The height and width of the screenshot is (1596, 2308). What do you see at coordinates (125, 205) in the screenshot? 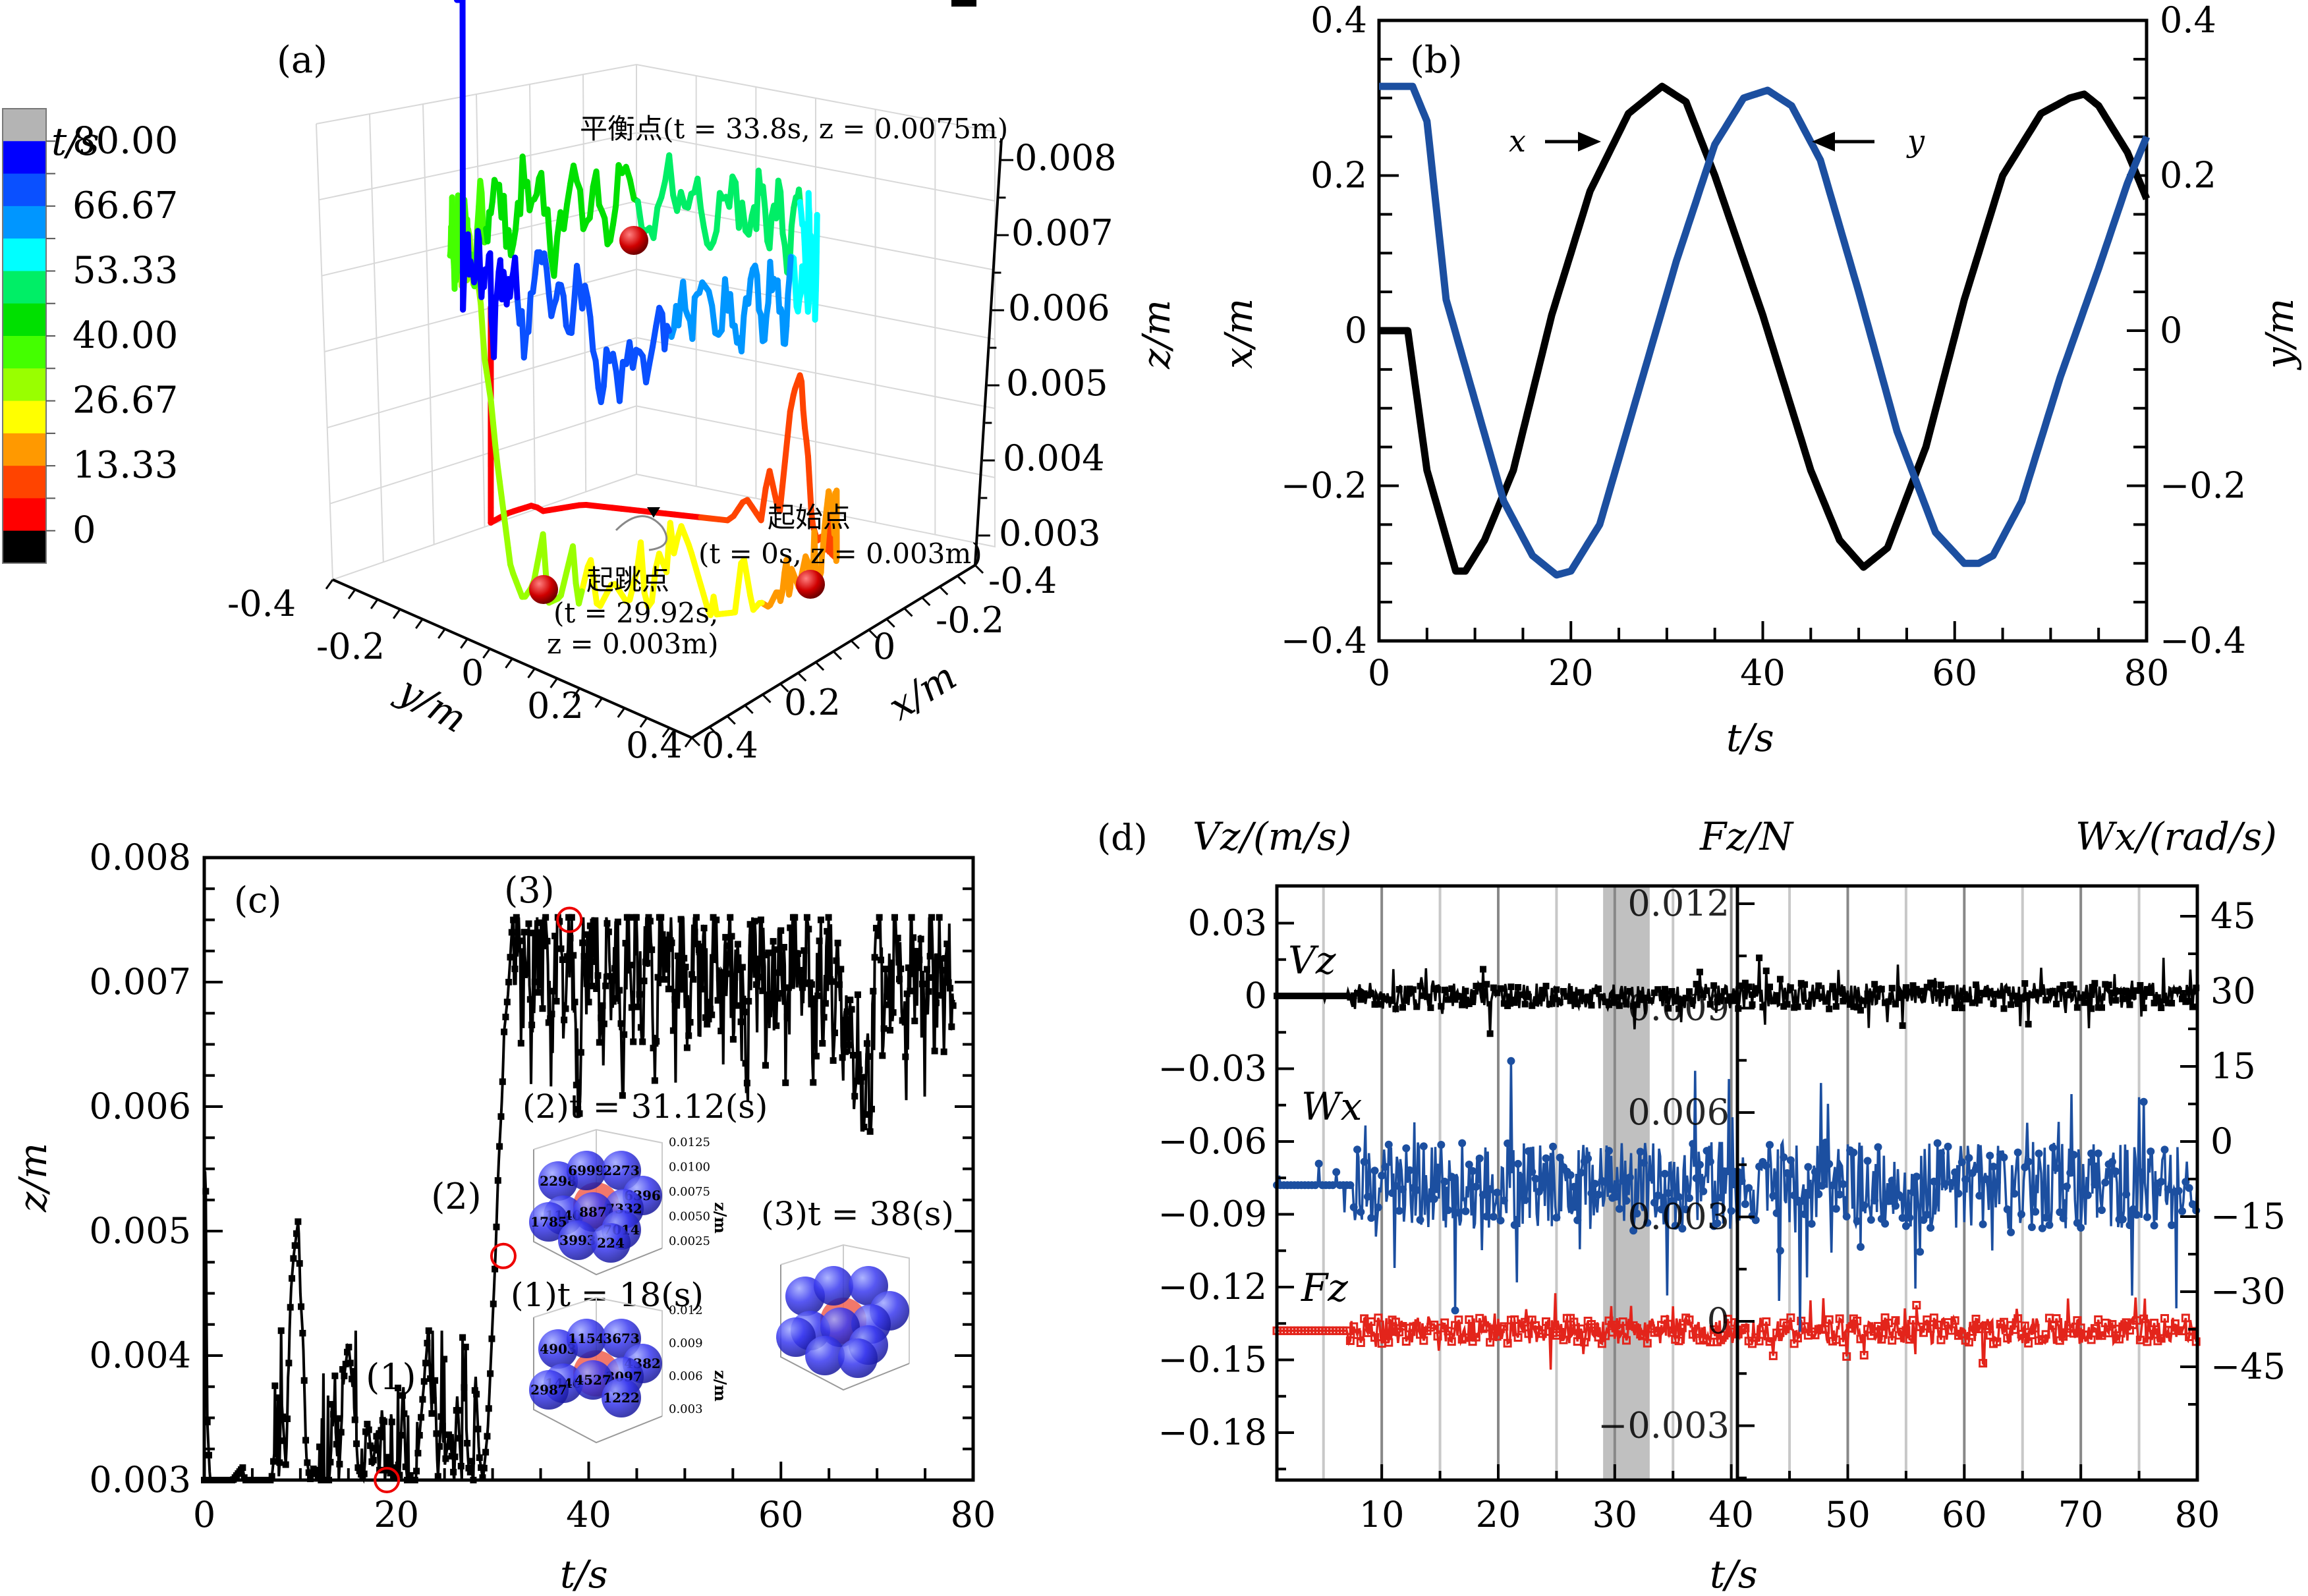
I see `colorbar-tick-label: 66.67` at bounding box center [125, 205].